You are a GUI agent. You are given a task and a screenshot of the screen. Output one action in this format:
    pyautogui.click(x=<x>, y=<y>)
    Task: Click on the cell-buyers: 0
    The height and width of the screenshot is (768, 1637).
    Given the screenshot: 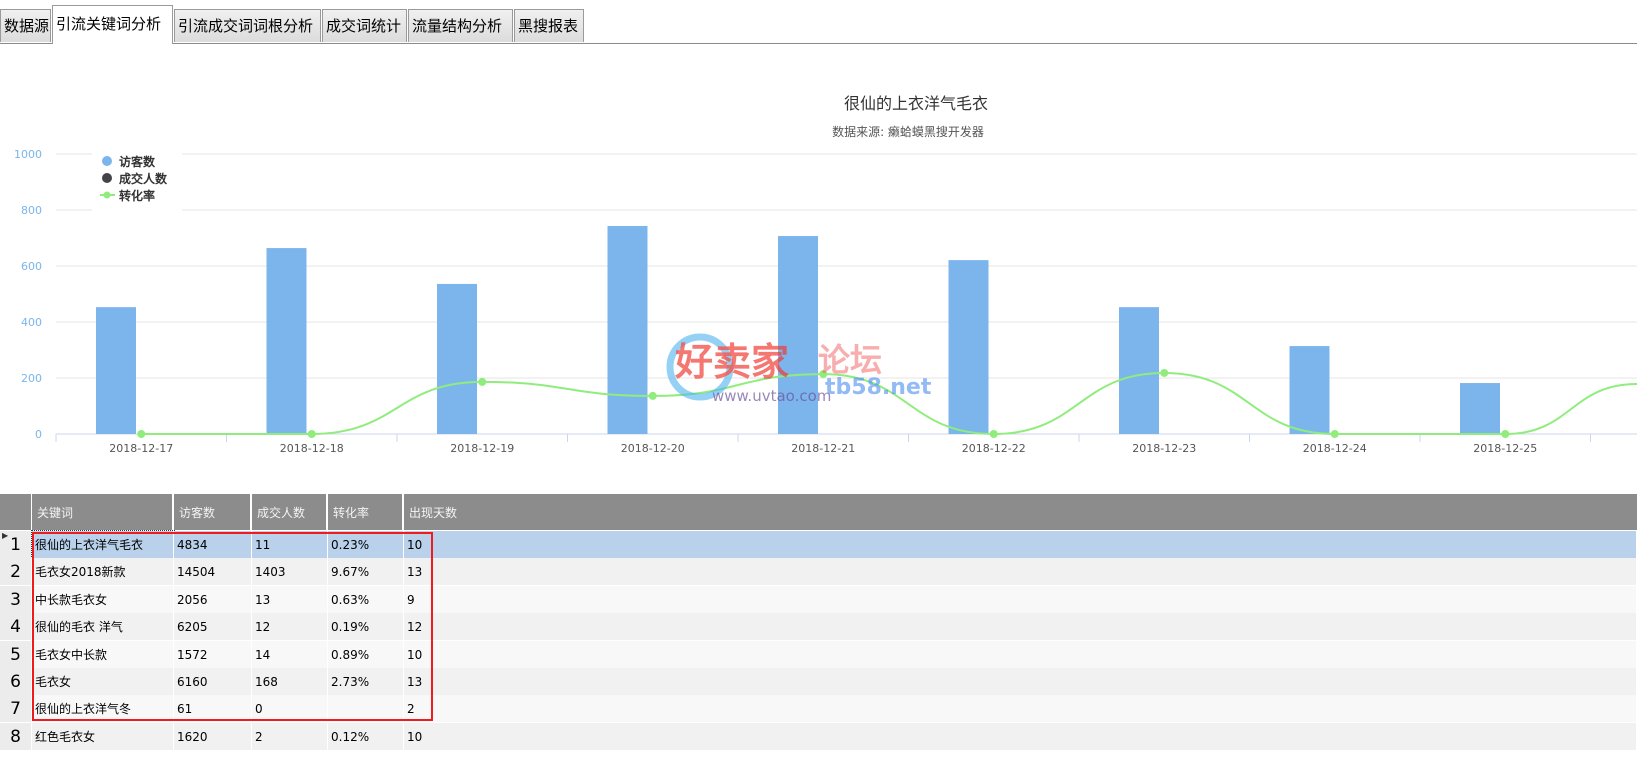 What is the action you would take?
    pyautogui.click(x=290, y=709)
    